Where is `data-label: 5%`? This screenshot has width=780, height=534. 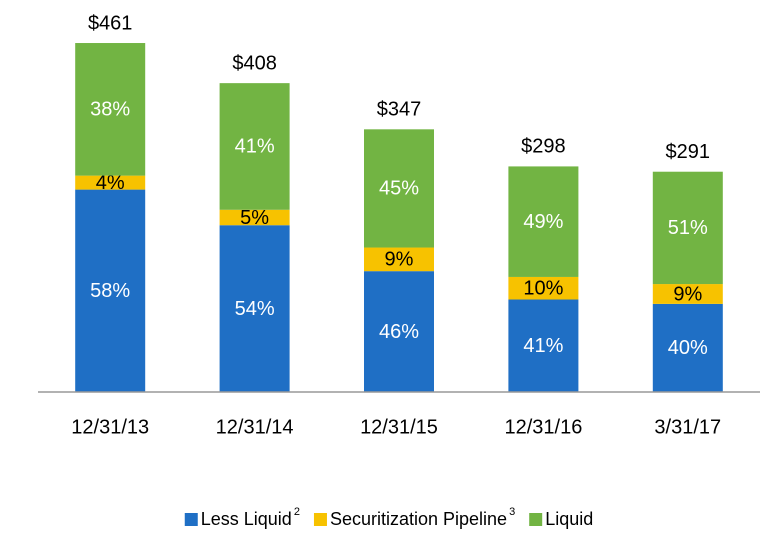
data-label: 5% is located at coordinates (254, 218).